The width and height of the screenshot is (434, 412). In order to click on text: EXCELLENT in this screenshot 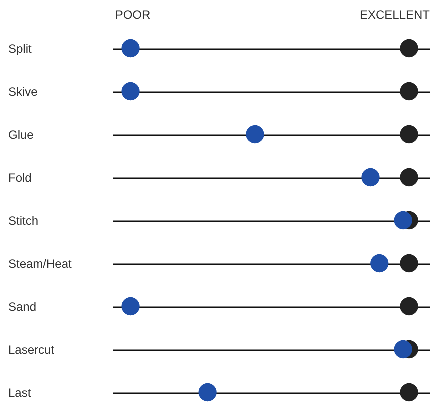, I will do `click(395, 15)`.